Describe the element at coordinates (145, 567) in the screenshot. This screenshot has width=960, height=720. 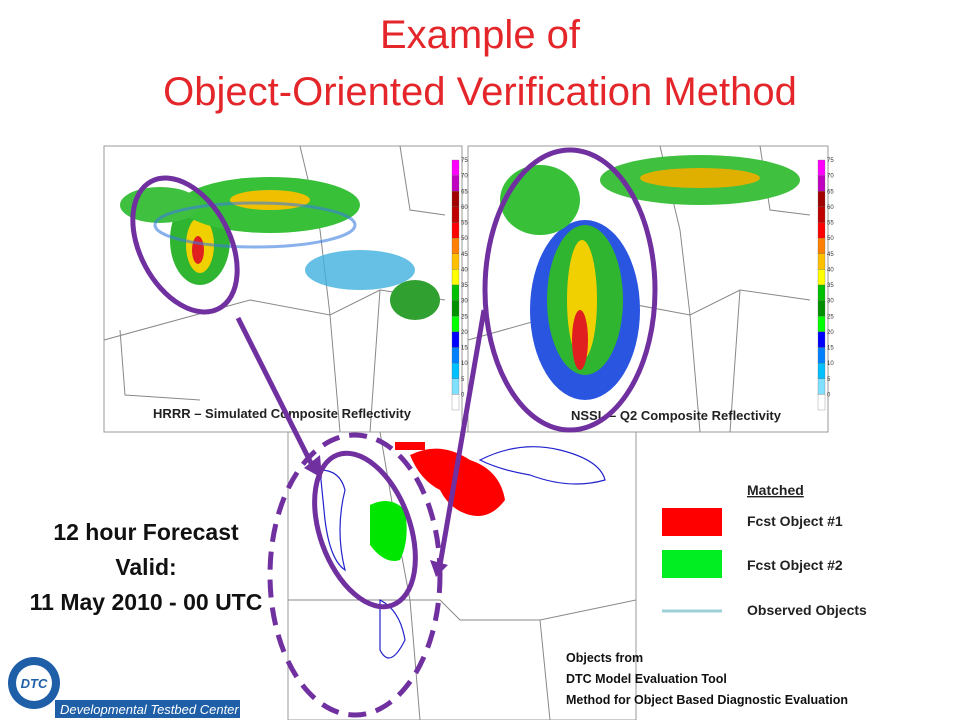
I see `forecast-text: Valid:` at that location.